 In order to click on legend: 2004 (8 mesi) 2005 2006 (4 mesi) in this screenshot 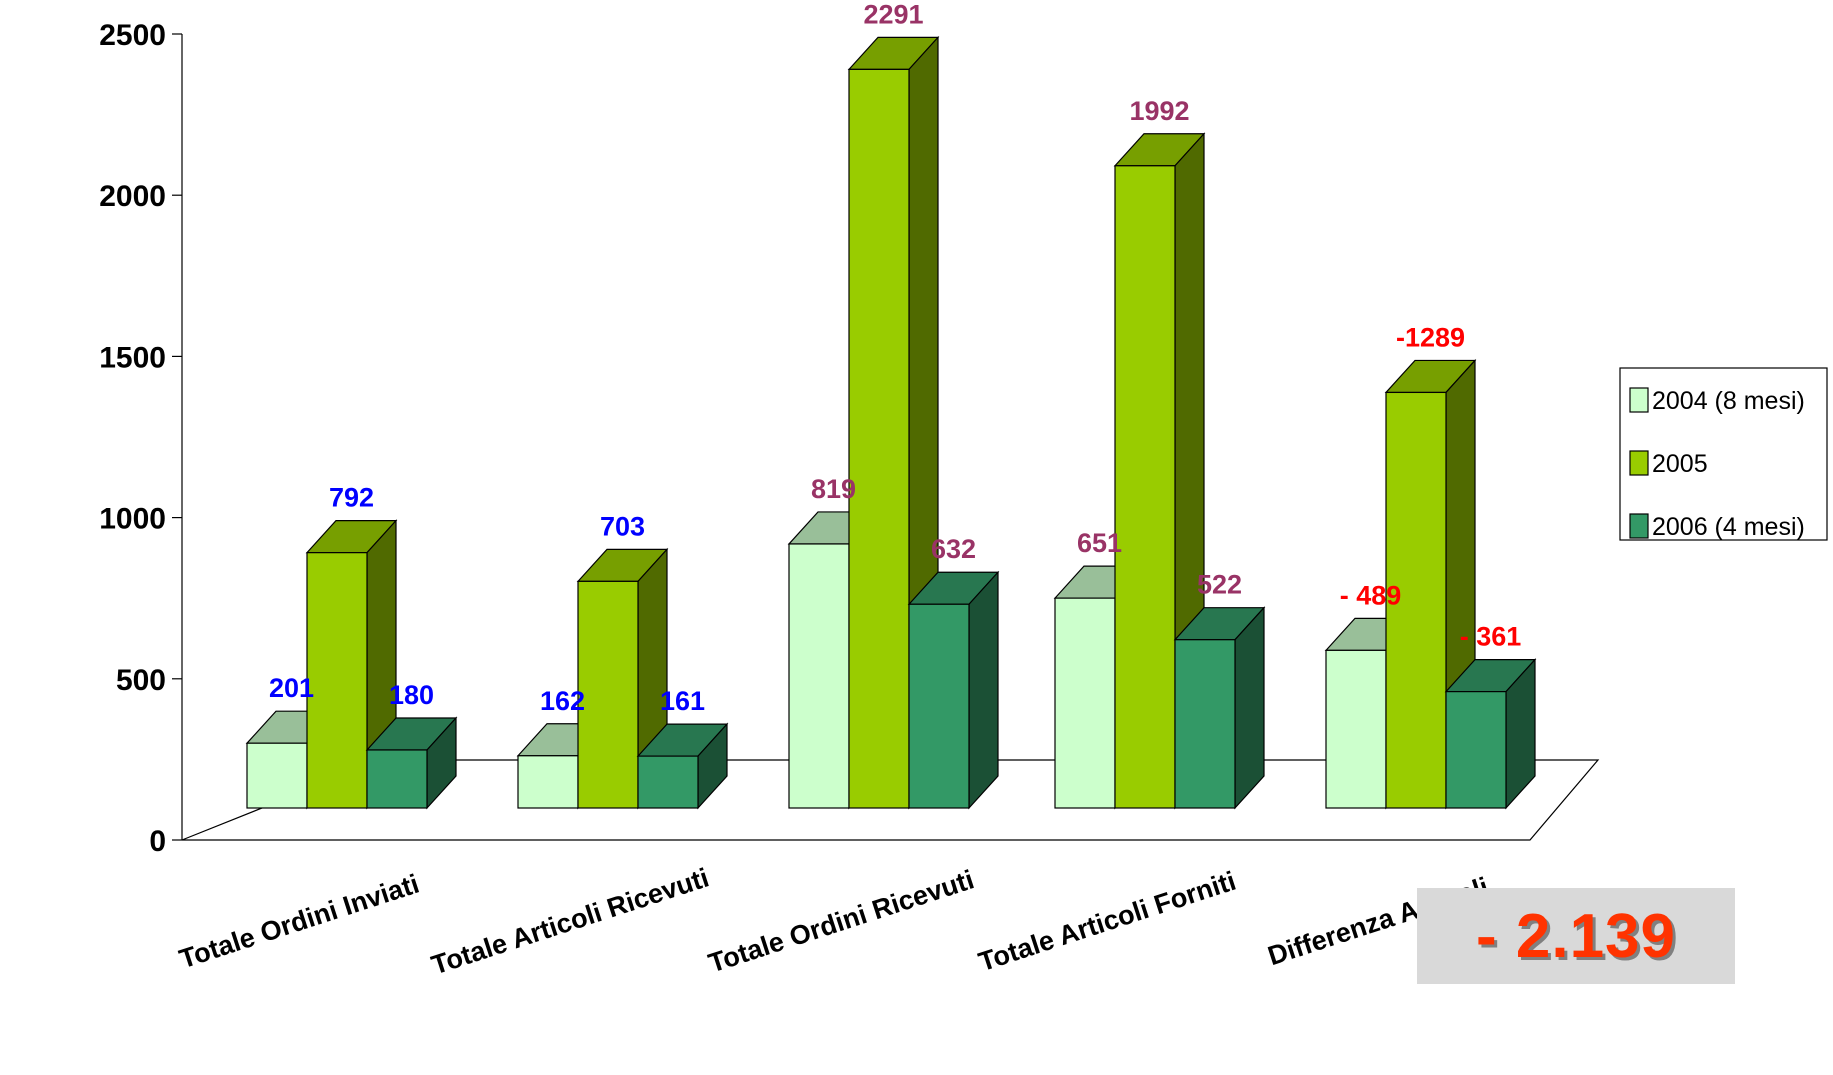, I will do `click(1723, 454)`.